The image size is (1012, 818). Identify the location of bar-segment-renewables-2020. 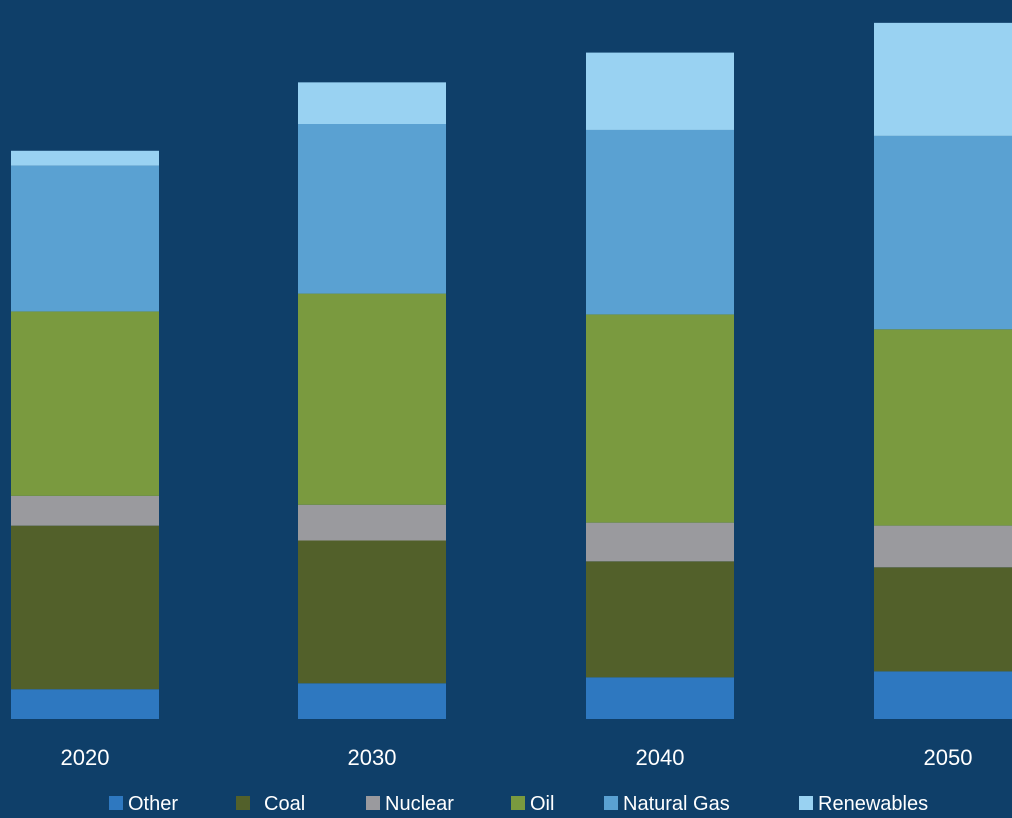
(85, 158).